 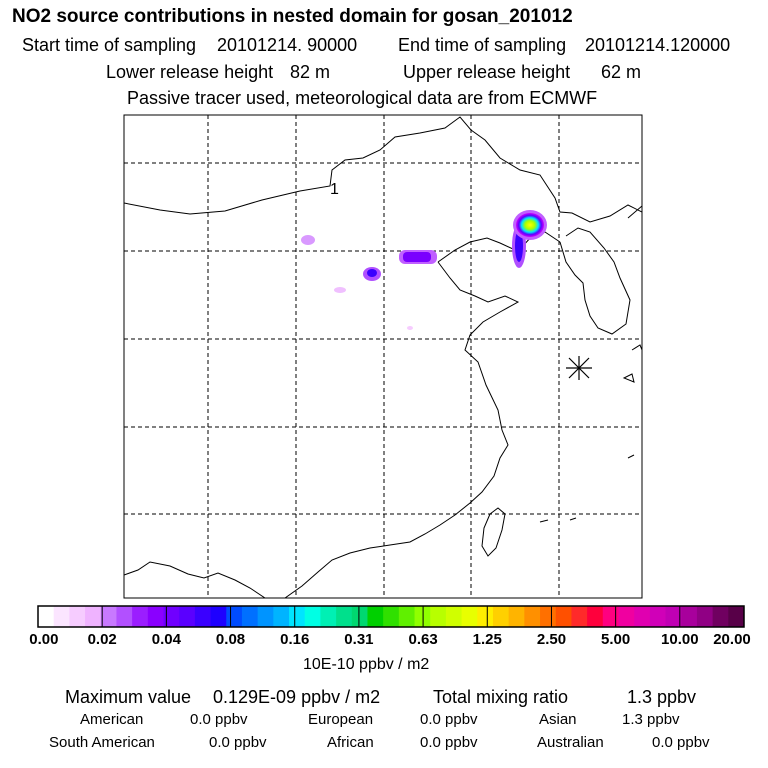 What do you see at coordinates (680, 639) in the screenshot?
I see `colorbar-tick-label: 10.00` at bounding box center [680, 639].